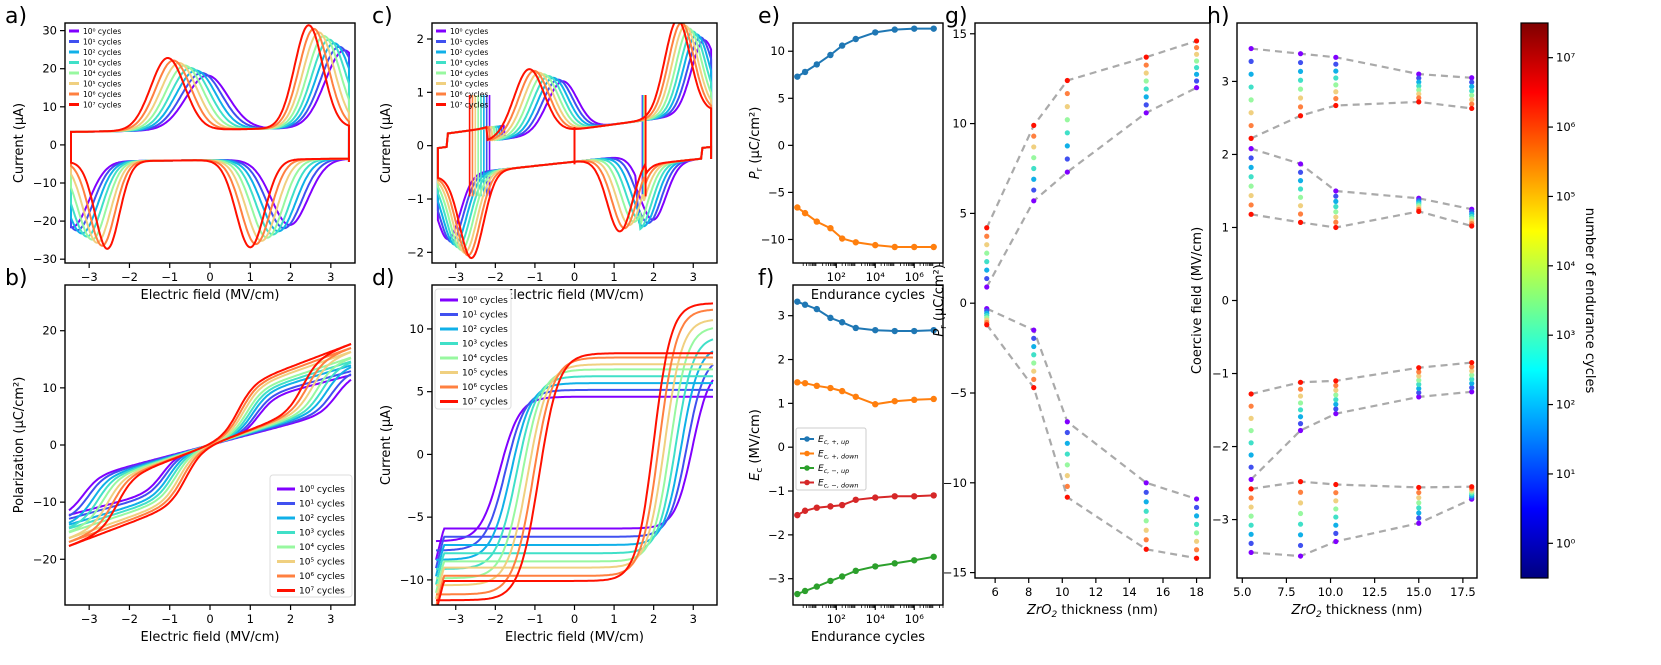 The image size is (1661, 665). I want to click on plot-area, so click(210, 445).